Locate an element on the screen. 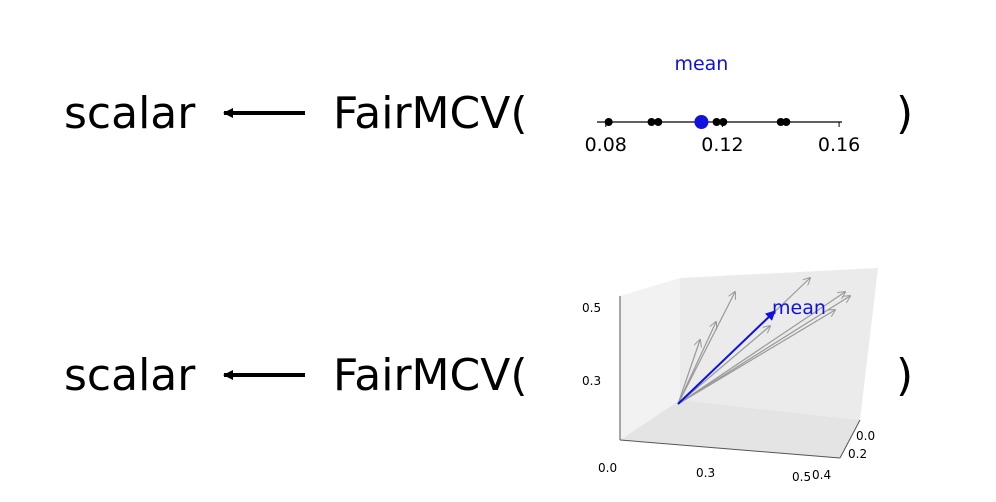 The width and height of the screenshot is (996, 502). strip-plot: 0.08 0.12 0.16 mean is located at coordinates (723, 104).